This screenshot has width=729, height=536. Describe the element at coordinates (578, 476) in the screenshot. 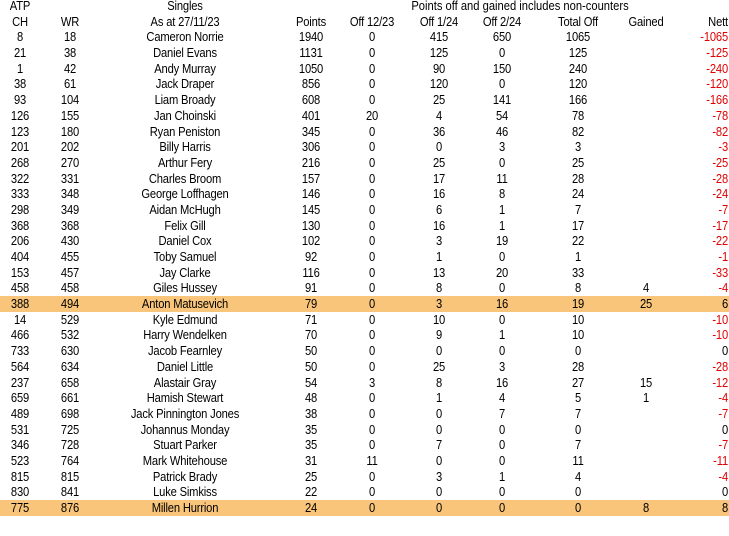

I see `total-off-cell: 4` at that location.